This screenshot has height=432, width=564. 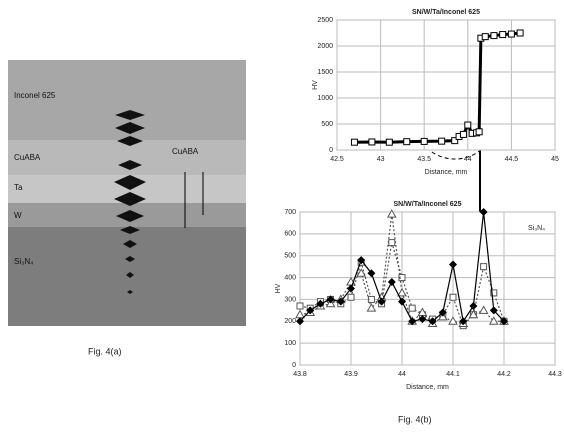 What do you see at coordinates (105, 351) in the screenshot?
I see `caption: Fig. 4(a)` at bounding box center [105, 351].